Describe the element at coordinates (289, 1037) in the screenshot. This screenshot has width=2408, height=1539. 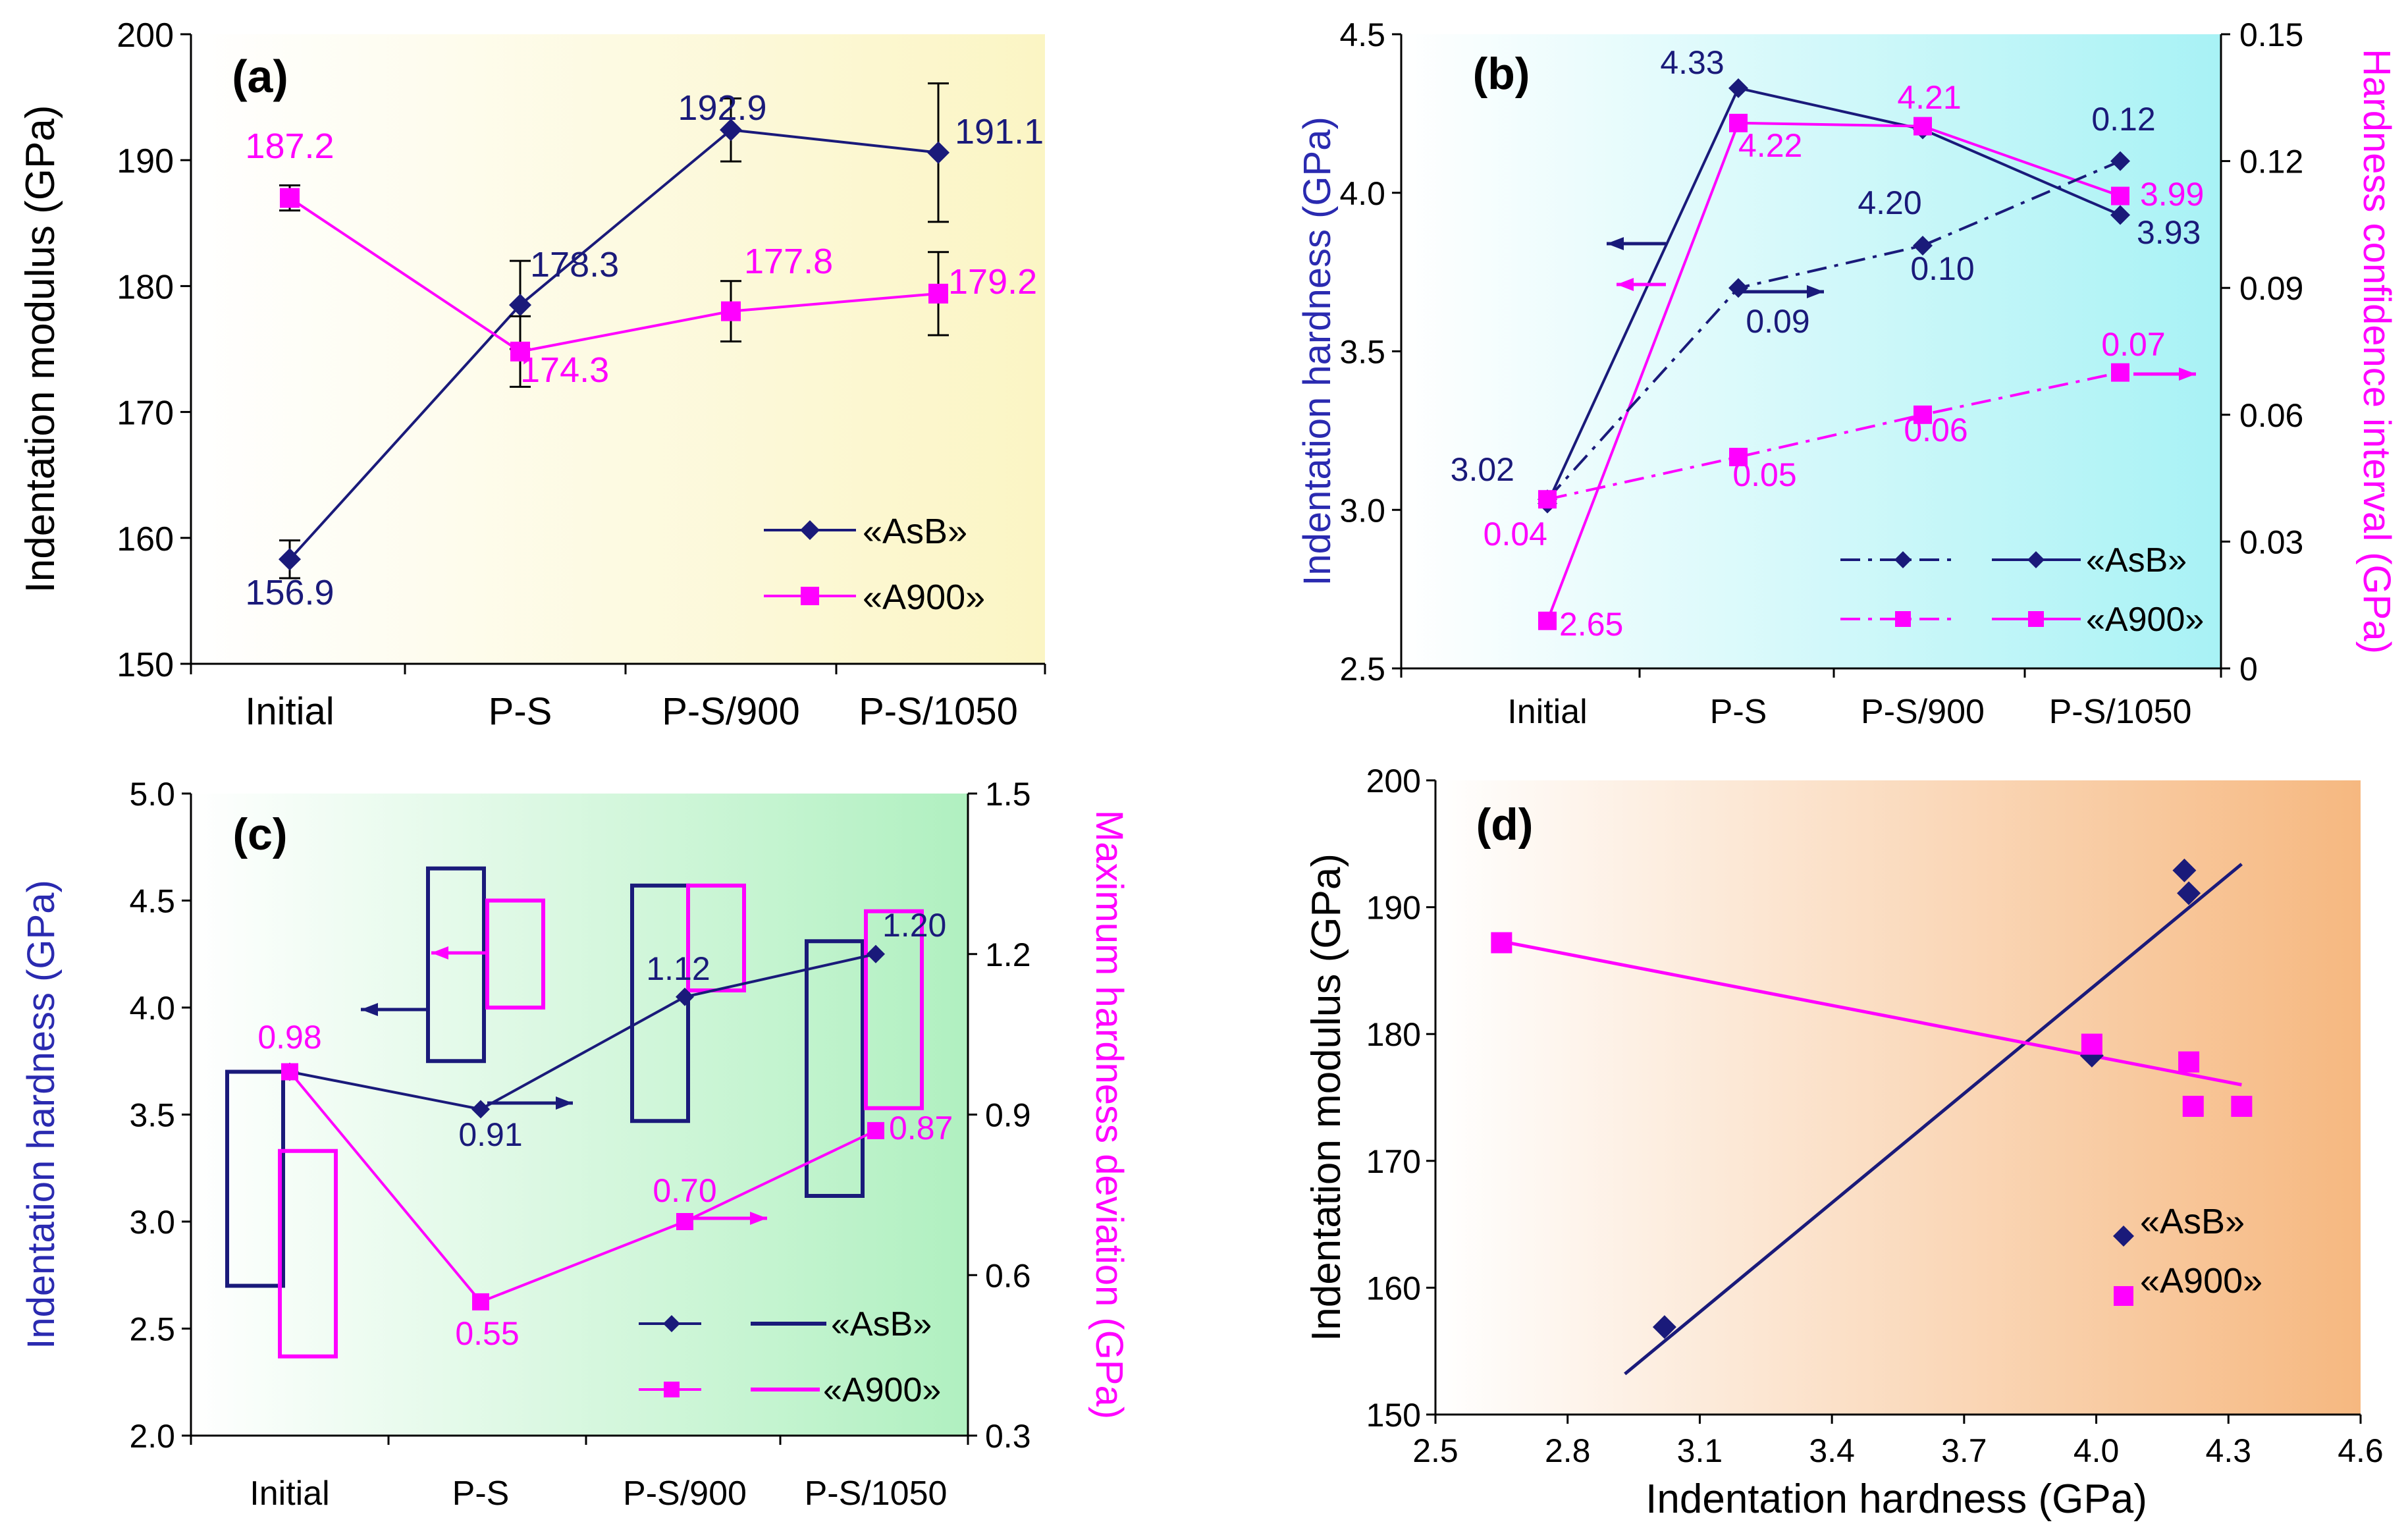
I see `data-label-c: 0.98` at that location.